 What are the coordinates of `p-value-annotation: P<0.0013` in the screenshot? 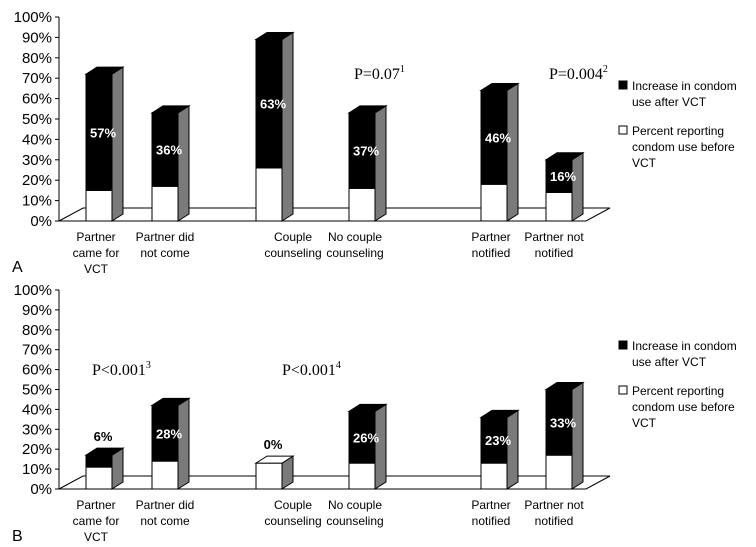 It's located at (121, 369).